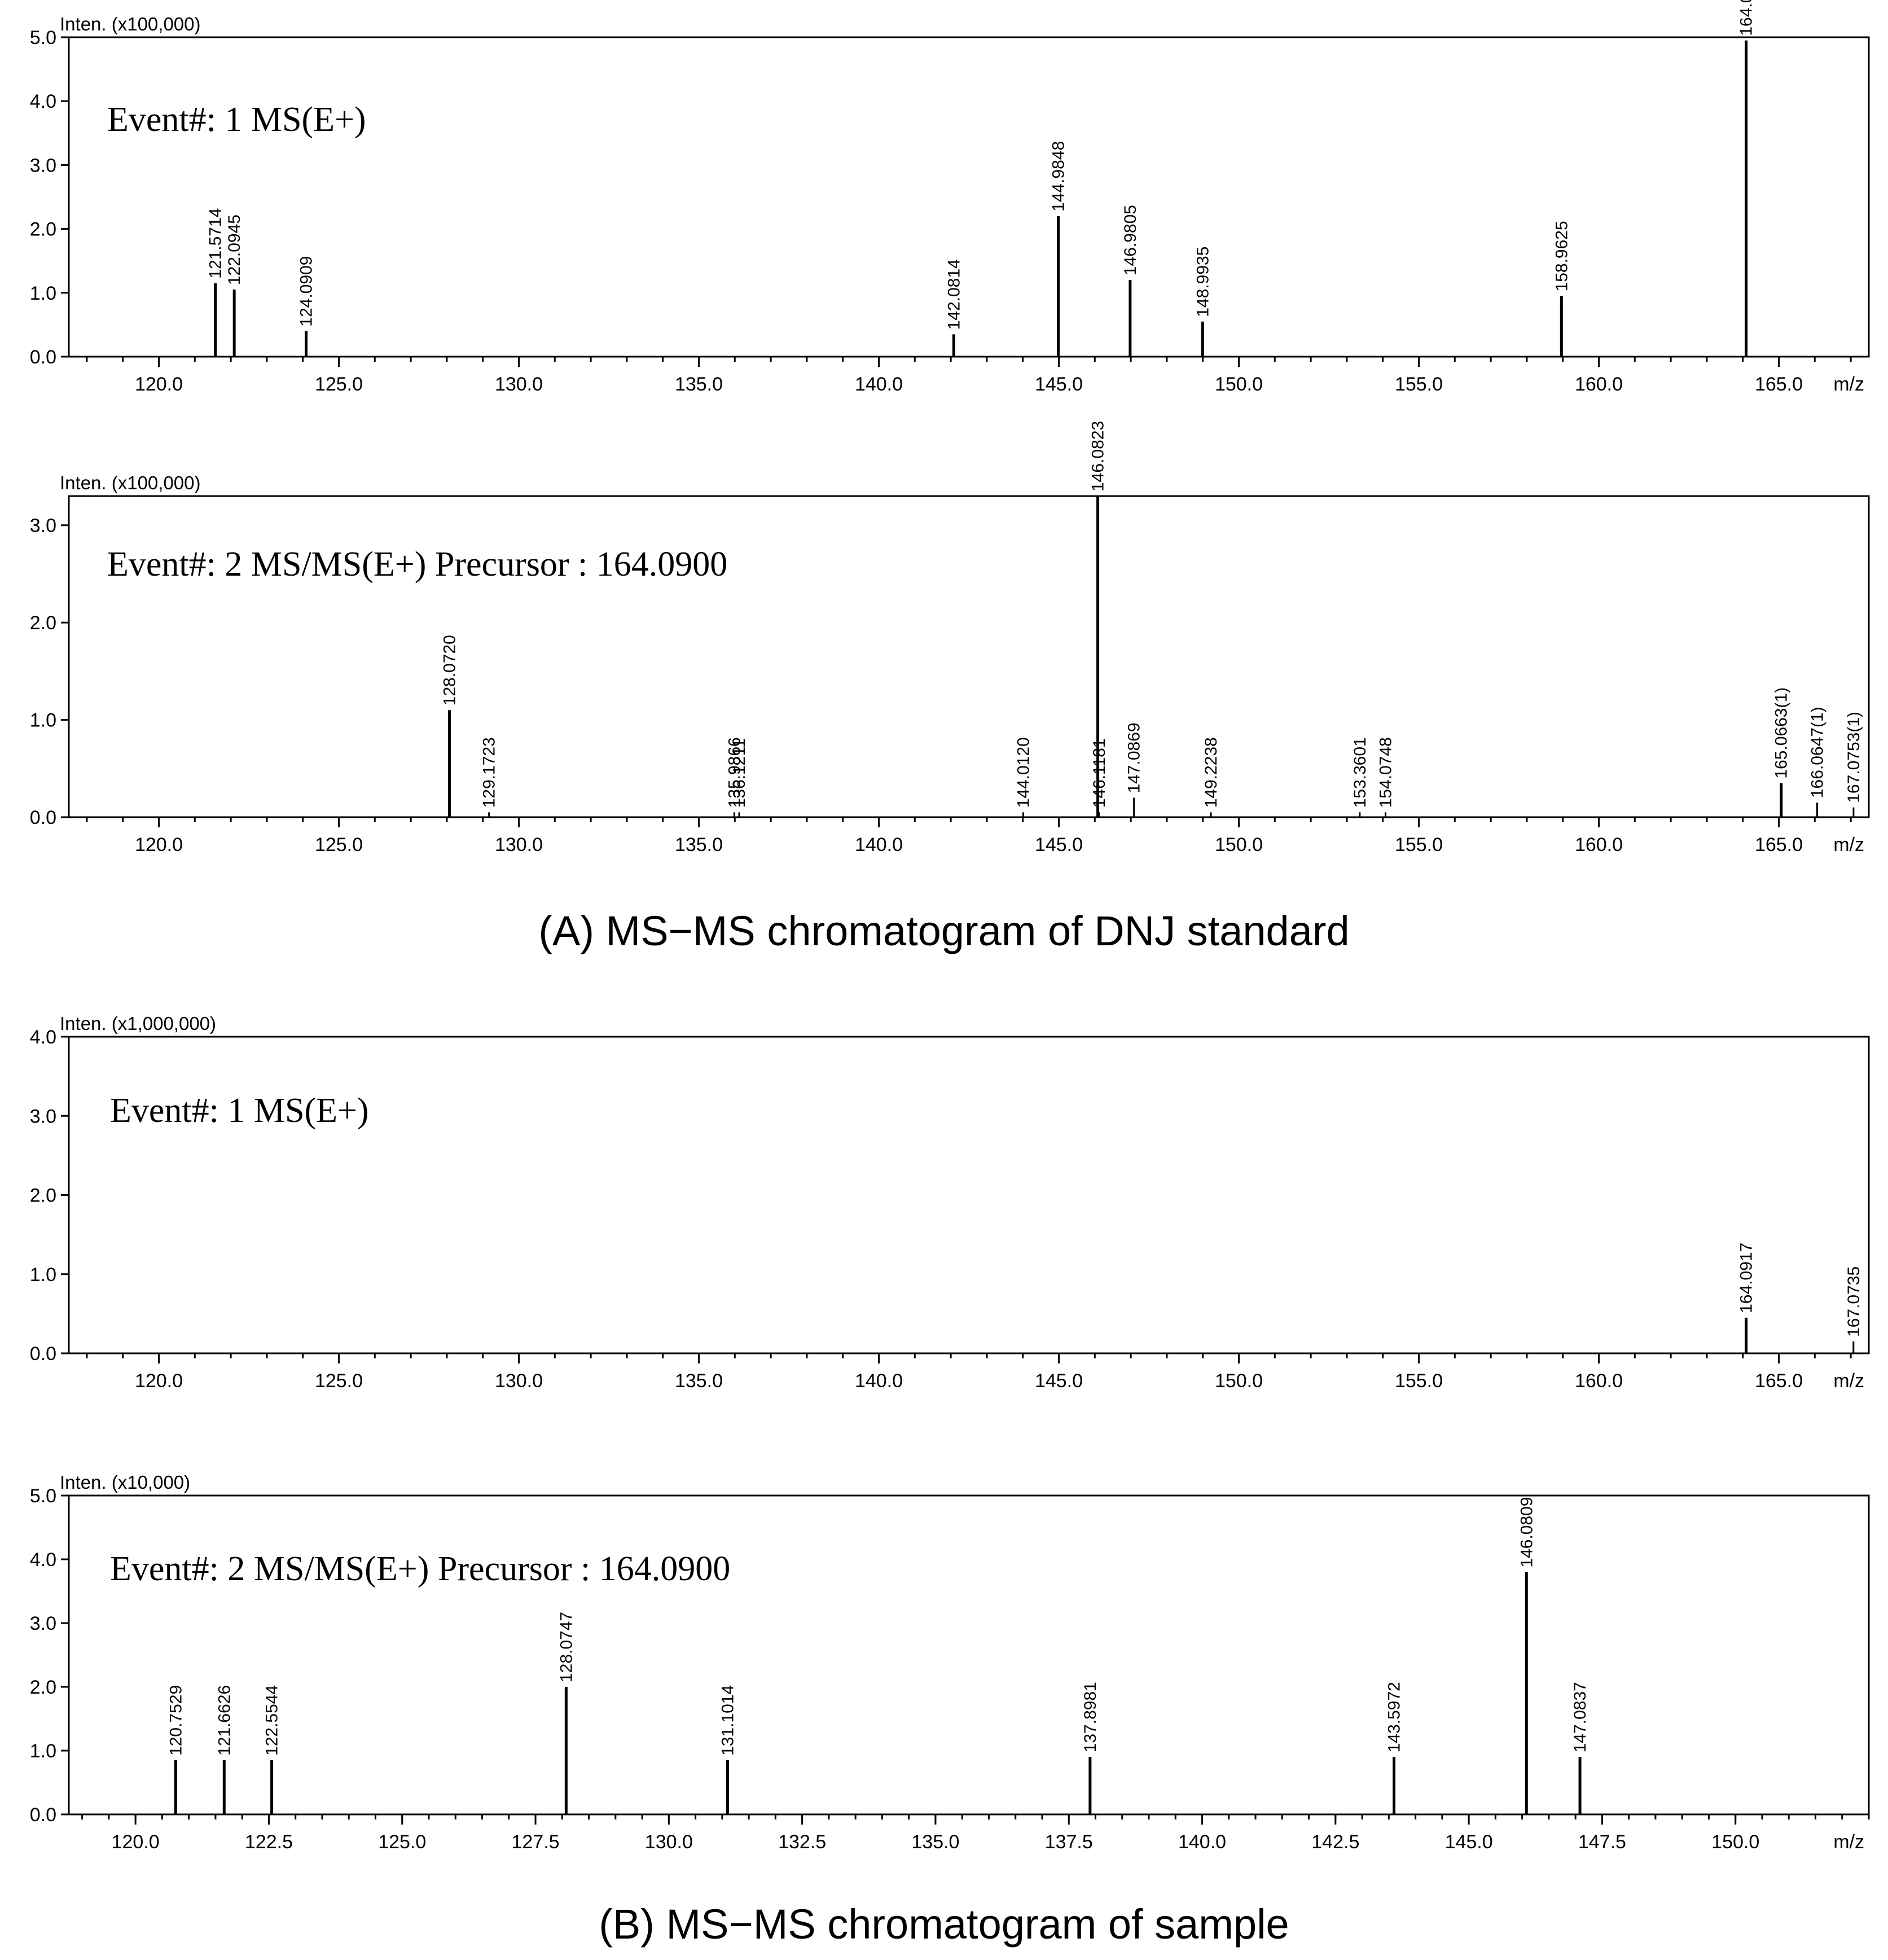  What do you see at coordinates (1854, 1301) in the screenshot?
I see `peak-label: 167.0735` at bounding box center [1854, 1301].